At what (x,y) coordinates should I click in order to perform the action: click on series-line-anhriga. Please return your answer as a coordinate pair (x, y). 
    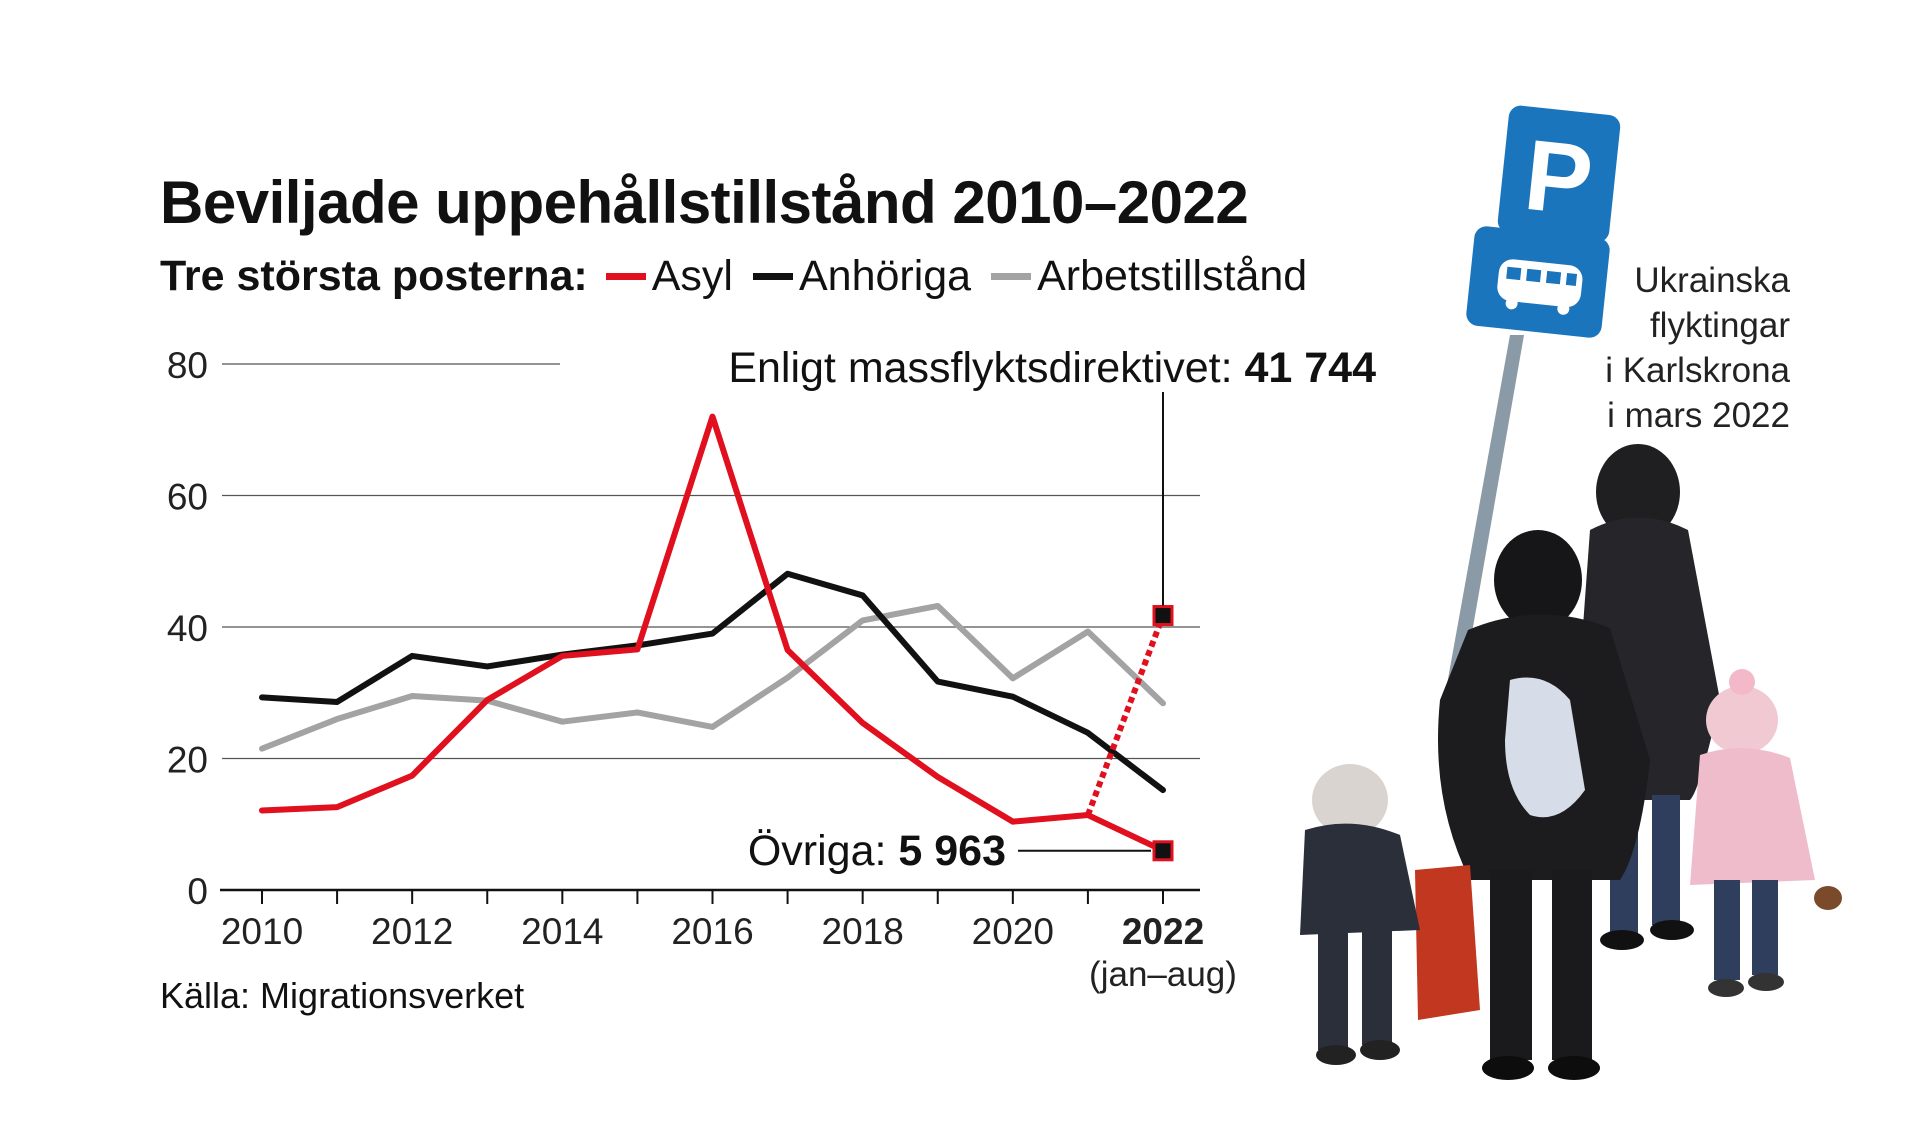
    Looking at the image, I should click on (712, 682).